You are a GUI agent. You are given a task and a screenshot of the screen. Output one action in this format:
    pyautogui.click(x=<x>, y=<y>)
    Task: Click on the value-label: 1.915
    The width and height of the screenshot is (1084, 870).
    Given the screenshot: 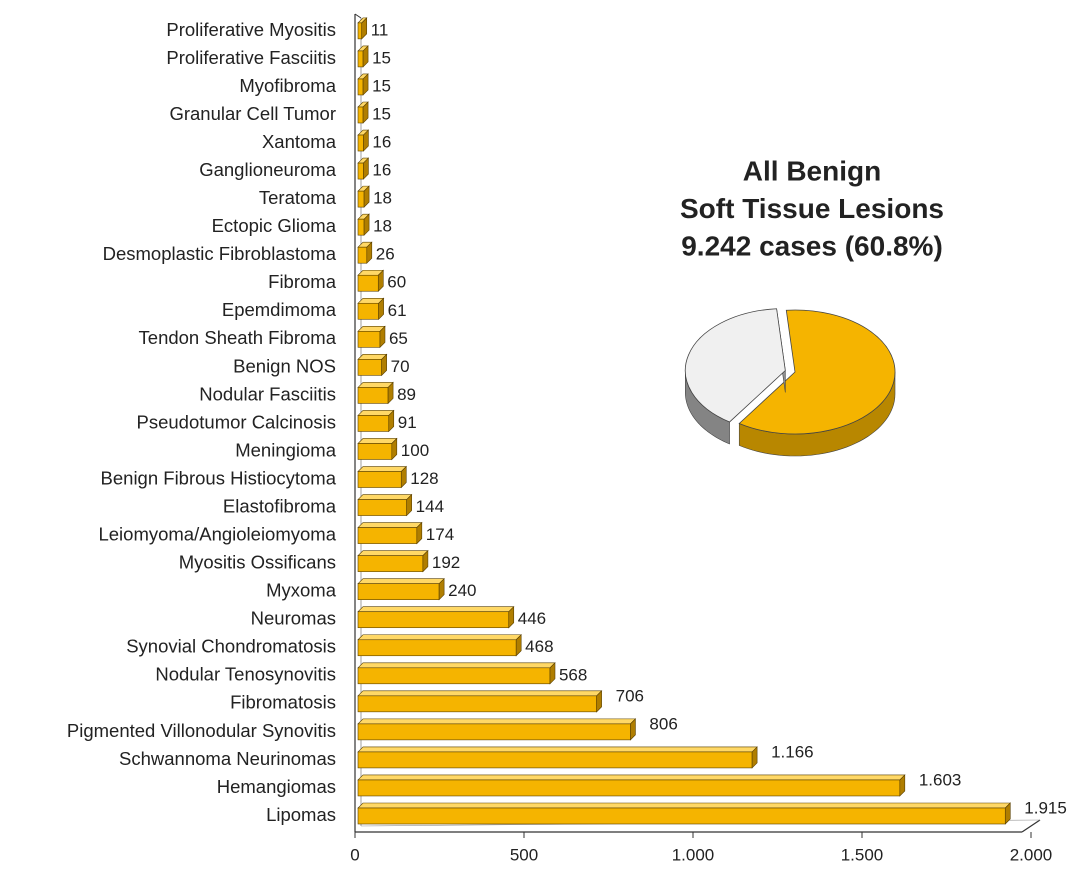 What is the action you would take?
    pyautogui.click(x=1045, y=807)
    